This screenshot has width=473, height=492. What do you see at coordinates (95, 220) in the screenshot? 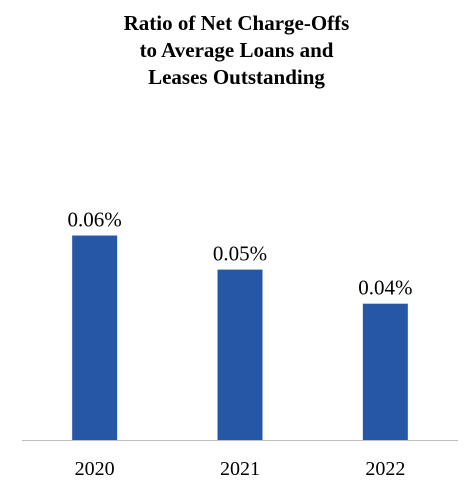
I see `data-label-2020: 0.06%` at bounding box center [95, 220].